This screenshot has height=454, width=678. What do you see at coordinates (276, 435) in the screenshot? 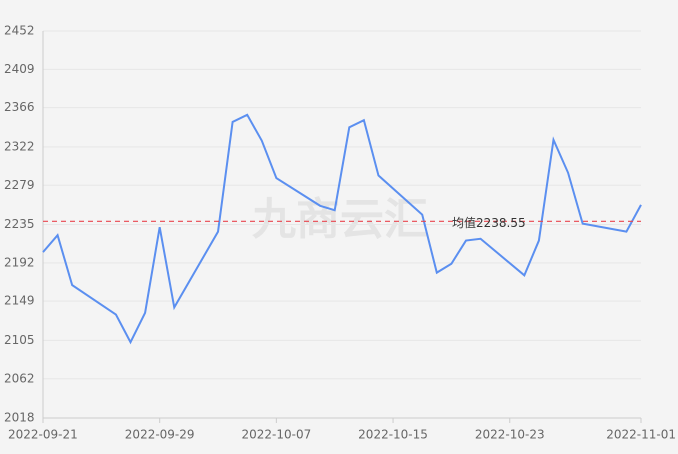
I see `x-tick-label: 2022-10-07` at bounding box center [276, 435].